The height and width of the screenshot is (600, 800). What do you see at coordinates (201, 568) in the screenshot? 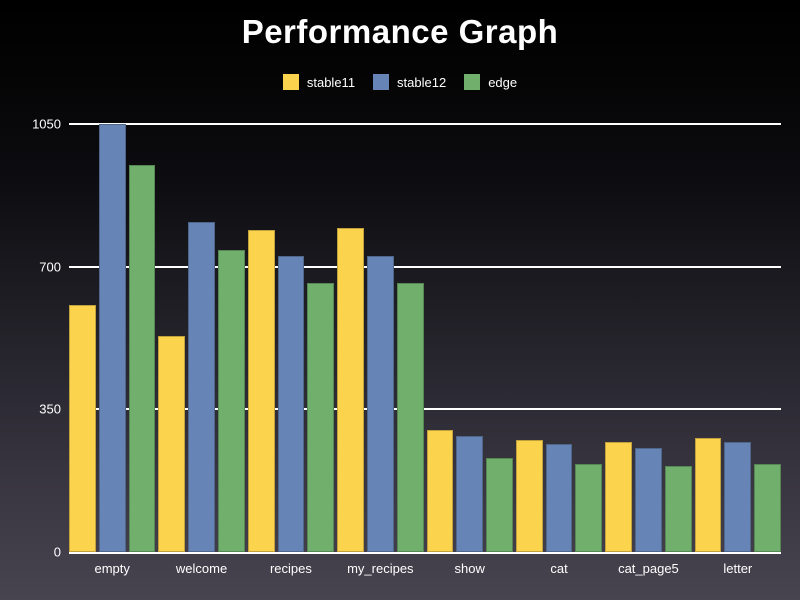
I see `x-axis-label-welcome: welcome` at bounding box center [201, 568].